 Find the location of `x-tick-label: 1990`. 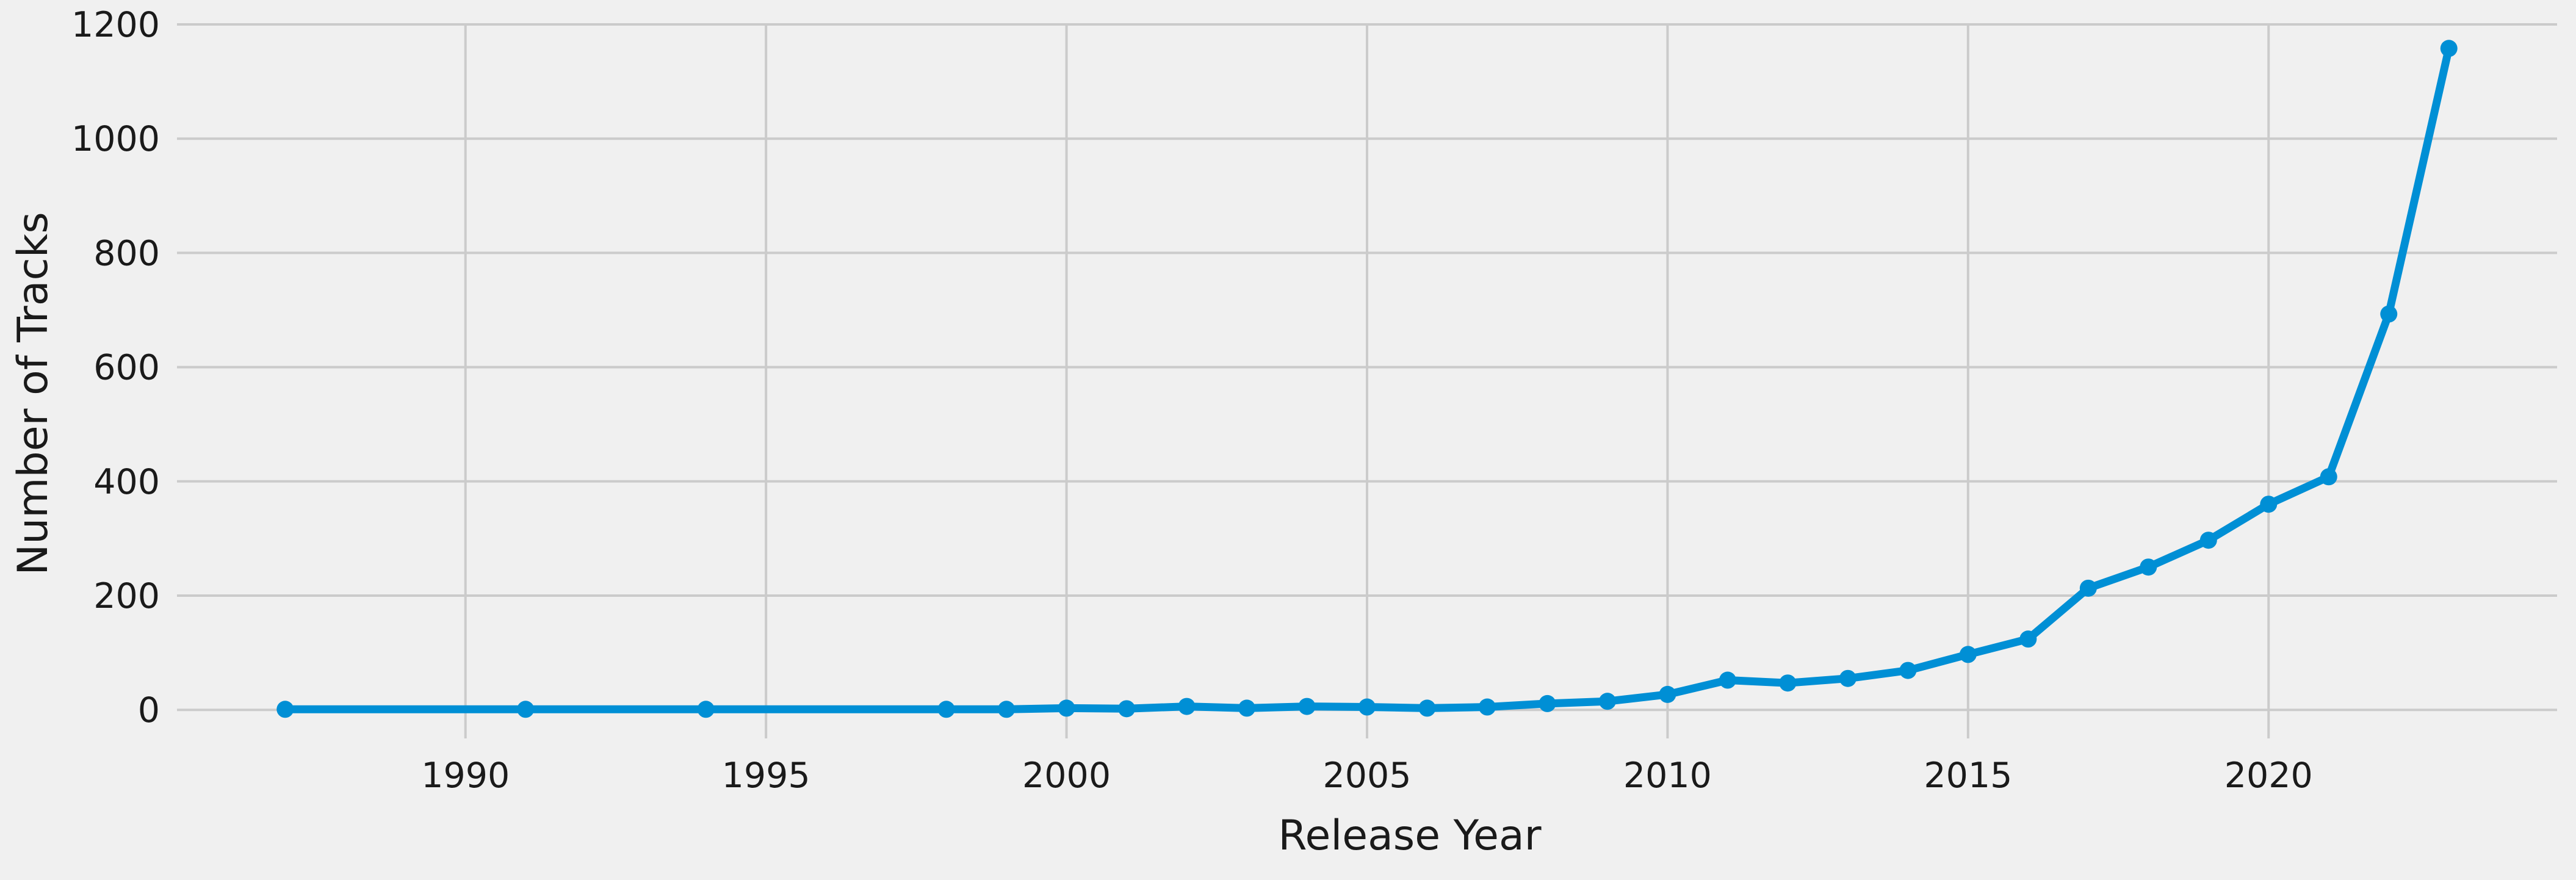

x-tick-label: 1990 is located at coordinates (465, 776).